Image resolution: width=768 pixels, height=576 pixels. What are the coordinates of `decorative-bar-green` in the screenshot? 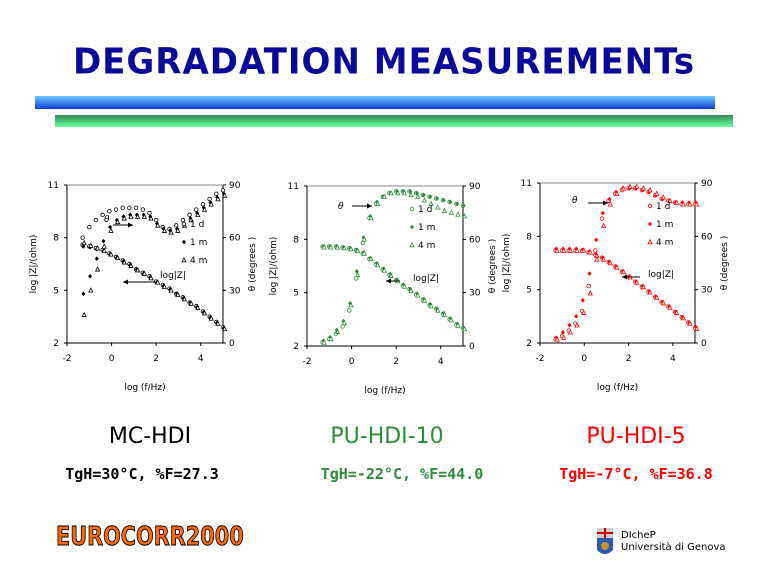 It's located at (394, 121).